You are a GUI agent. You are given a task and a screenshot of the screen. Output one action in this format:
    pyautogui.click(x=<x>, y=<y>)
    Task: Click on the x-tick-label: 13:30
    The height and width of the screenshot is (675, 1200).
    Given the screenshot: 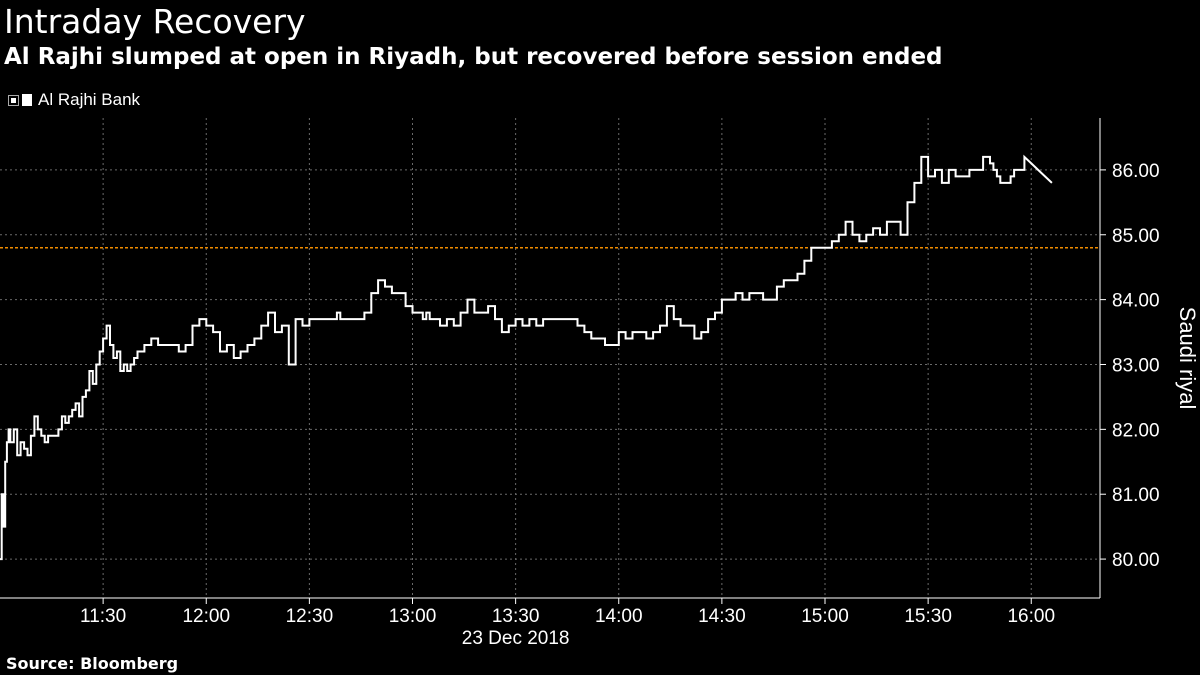 What is the action you would take?
    pyautogui.click(x=516, y=616)
    